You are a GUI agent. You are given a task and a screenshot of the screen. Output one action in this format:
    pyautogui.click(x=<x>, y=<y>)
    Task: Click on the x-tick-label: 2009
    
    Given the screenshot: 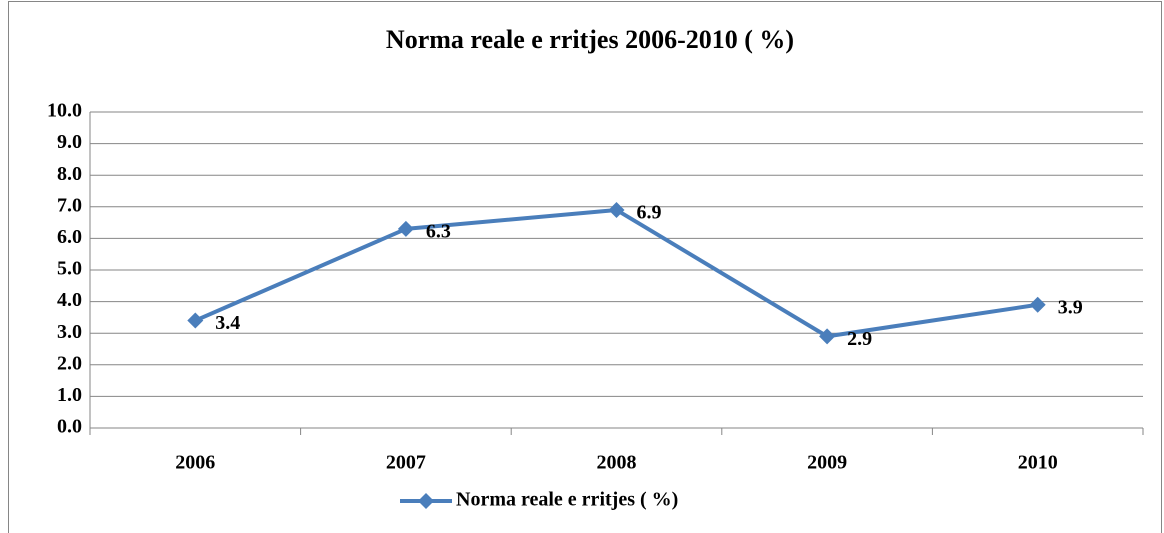 What is the action you would take?
    pyautogui.click(x=827, y=463)
    